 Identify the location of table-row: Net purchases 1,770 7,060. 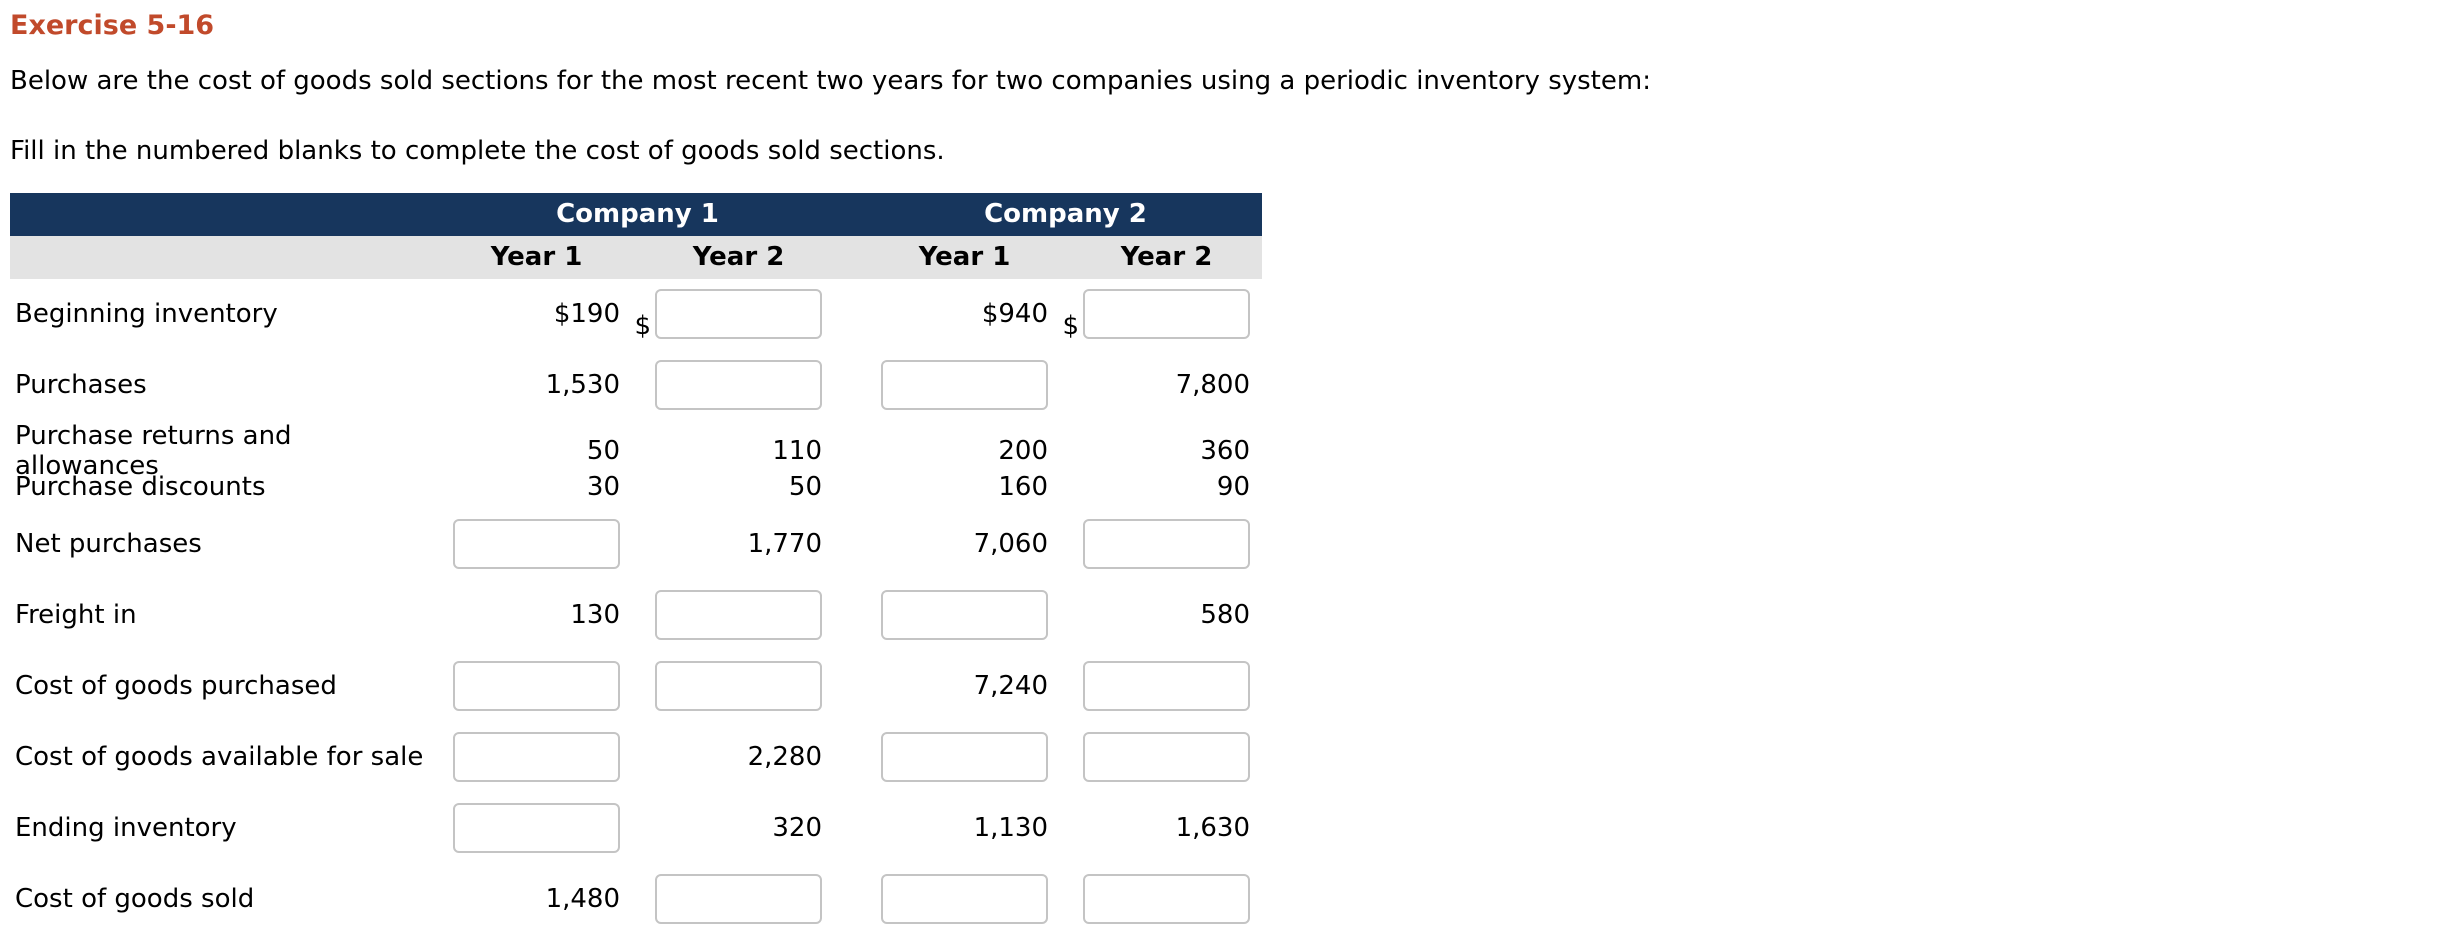
(636, 544).